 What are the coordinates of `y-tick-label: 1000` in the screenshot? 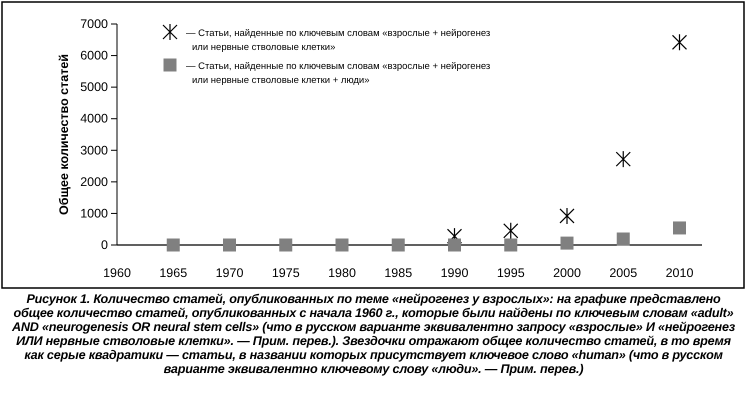 It's located at (94, 213).